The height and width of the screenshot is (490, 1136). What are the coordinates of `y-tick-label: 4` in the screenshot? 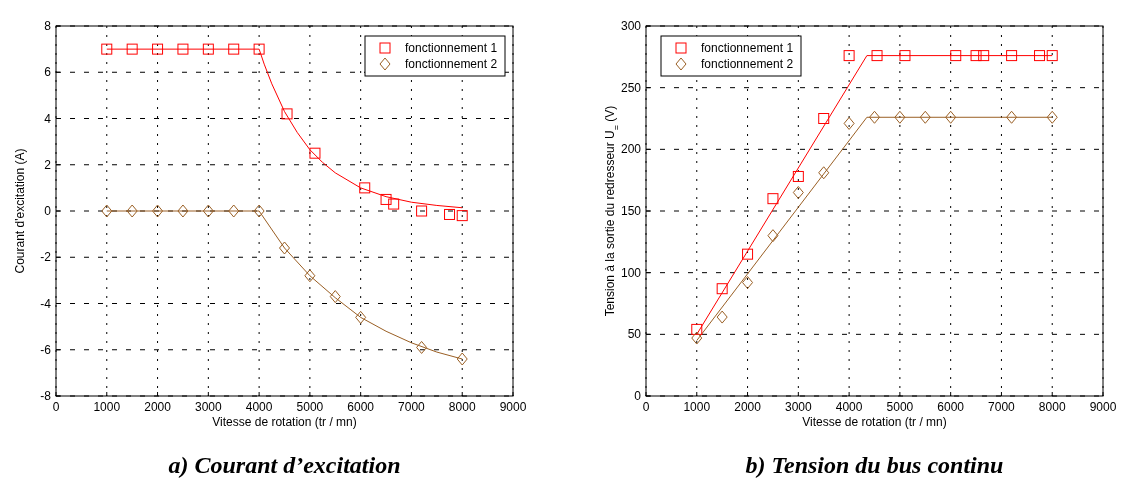 It's located at (48, 118).